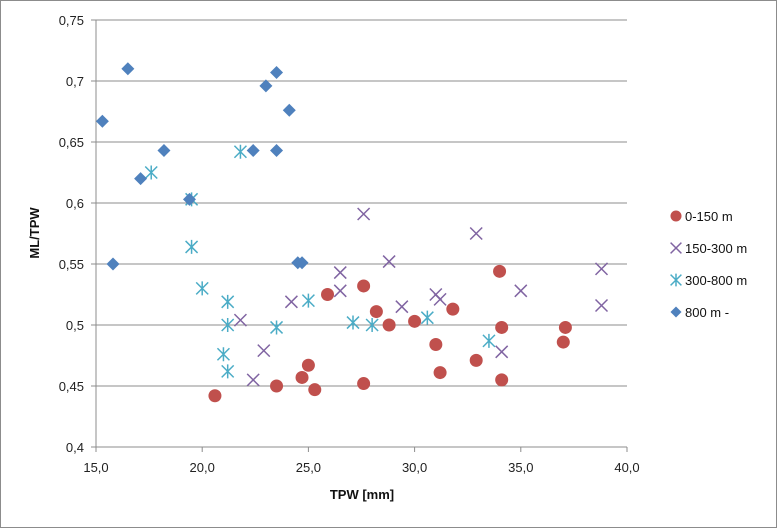 This screenshot has height=528, width=777. I want to click on legend-label: 800 m -, so click(707, 312).